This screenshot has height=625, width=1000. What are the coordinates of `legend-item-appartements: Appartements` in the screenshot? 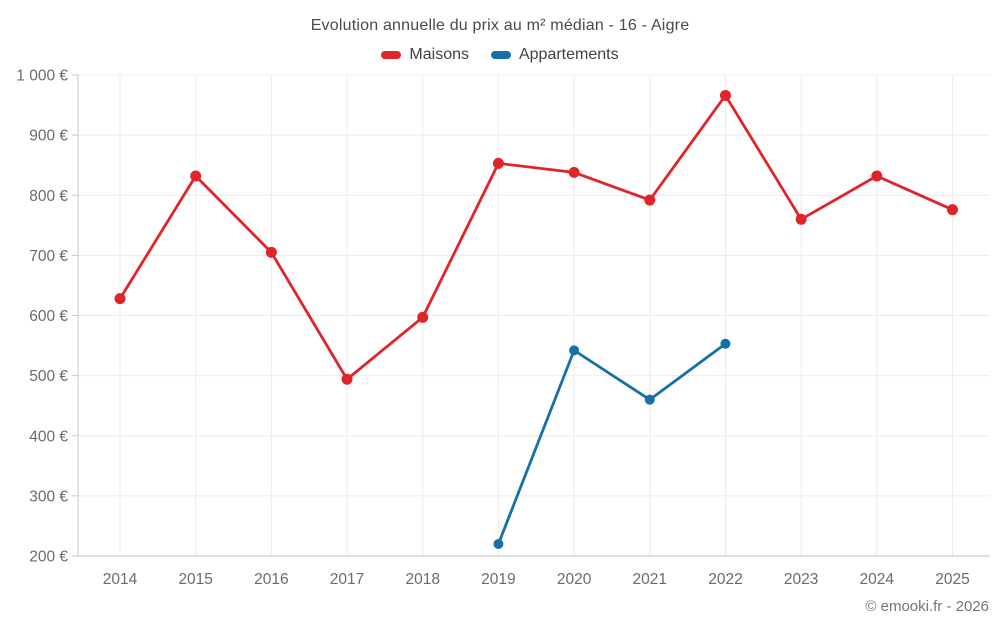 It's located at (554, 55).